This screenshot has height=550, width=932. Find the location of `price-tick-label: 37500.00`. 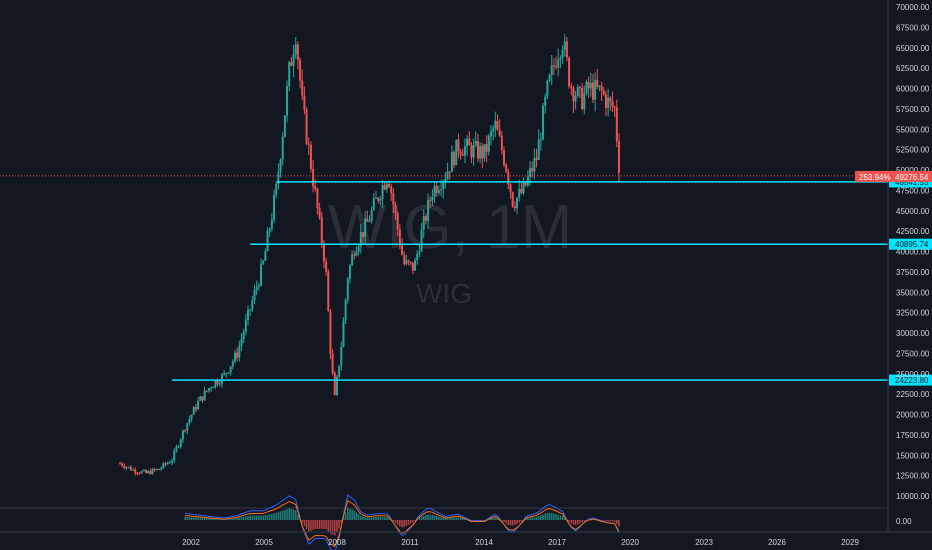

price-tick-label: 37500.00 is located at coordinates (913, 272).